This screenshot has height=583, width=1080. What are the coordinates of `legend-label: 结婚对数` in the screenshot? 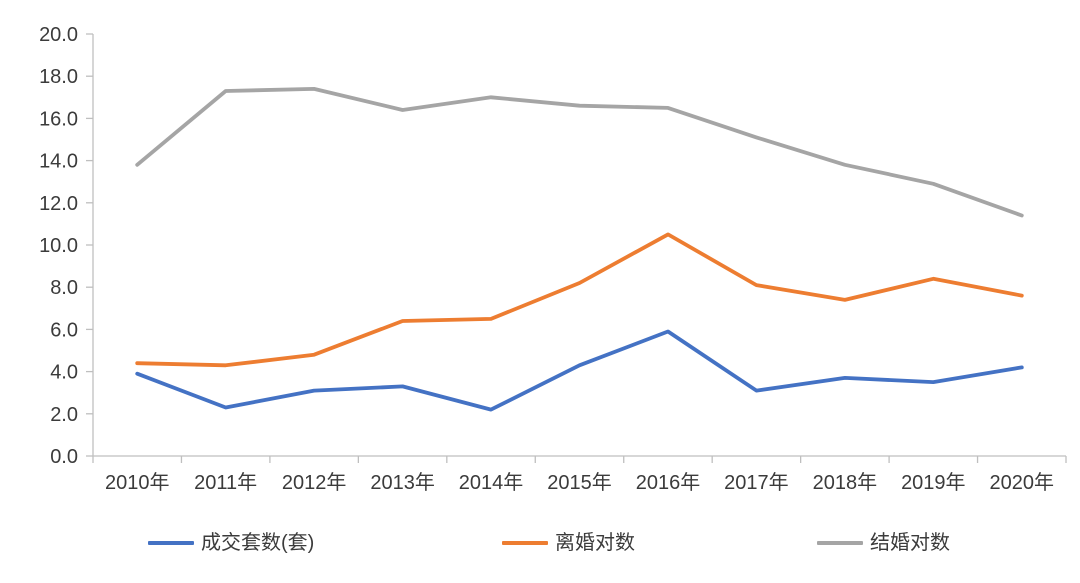 It's located at (910, 543).